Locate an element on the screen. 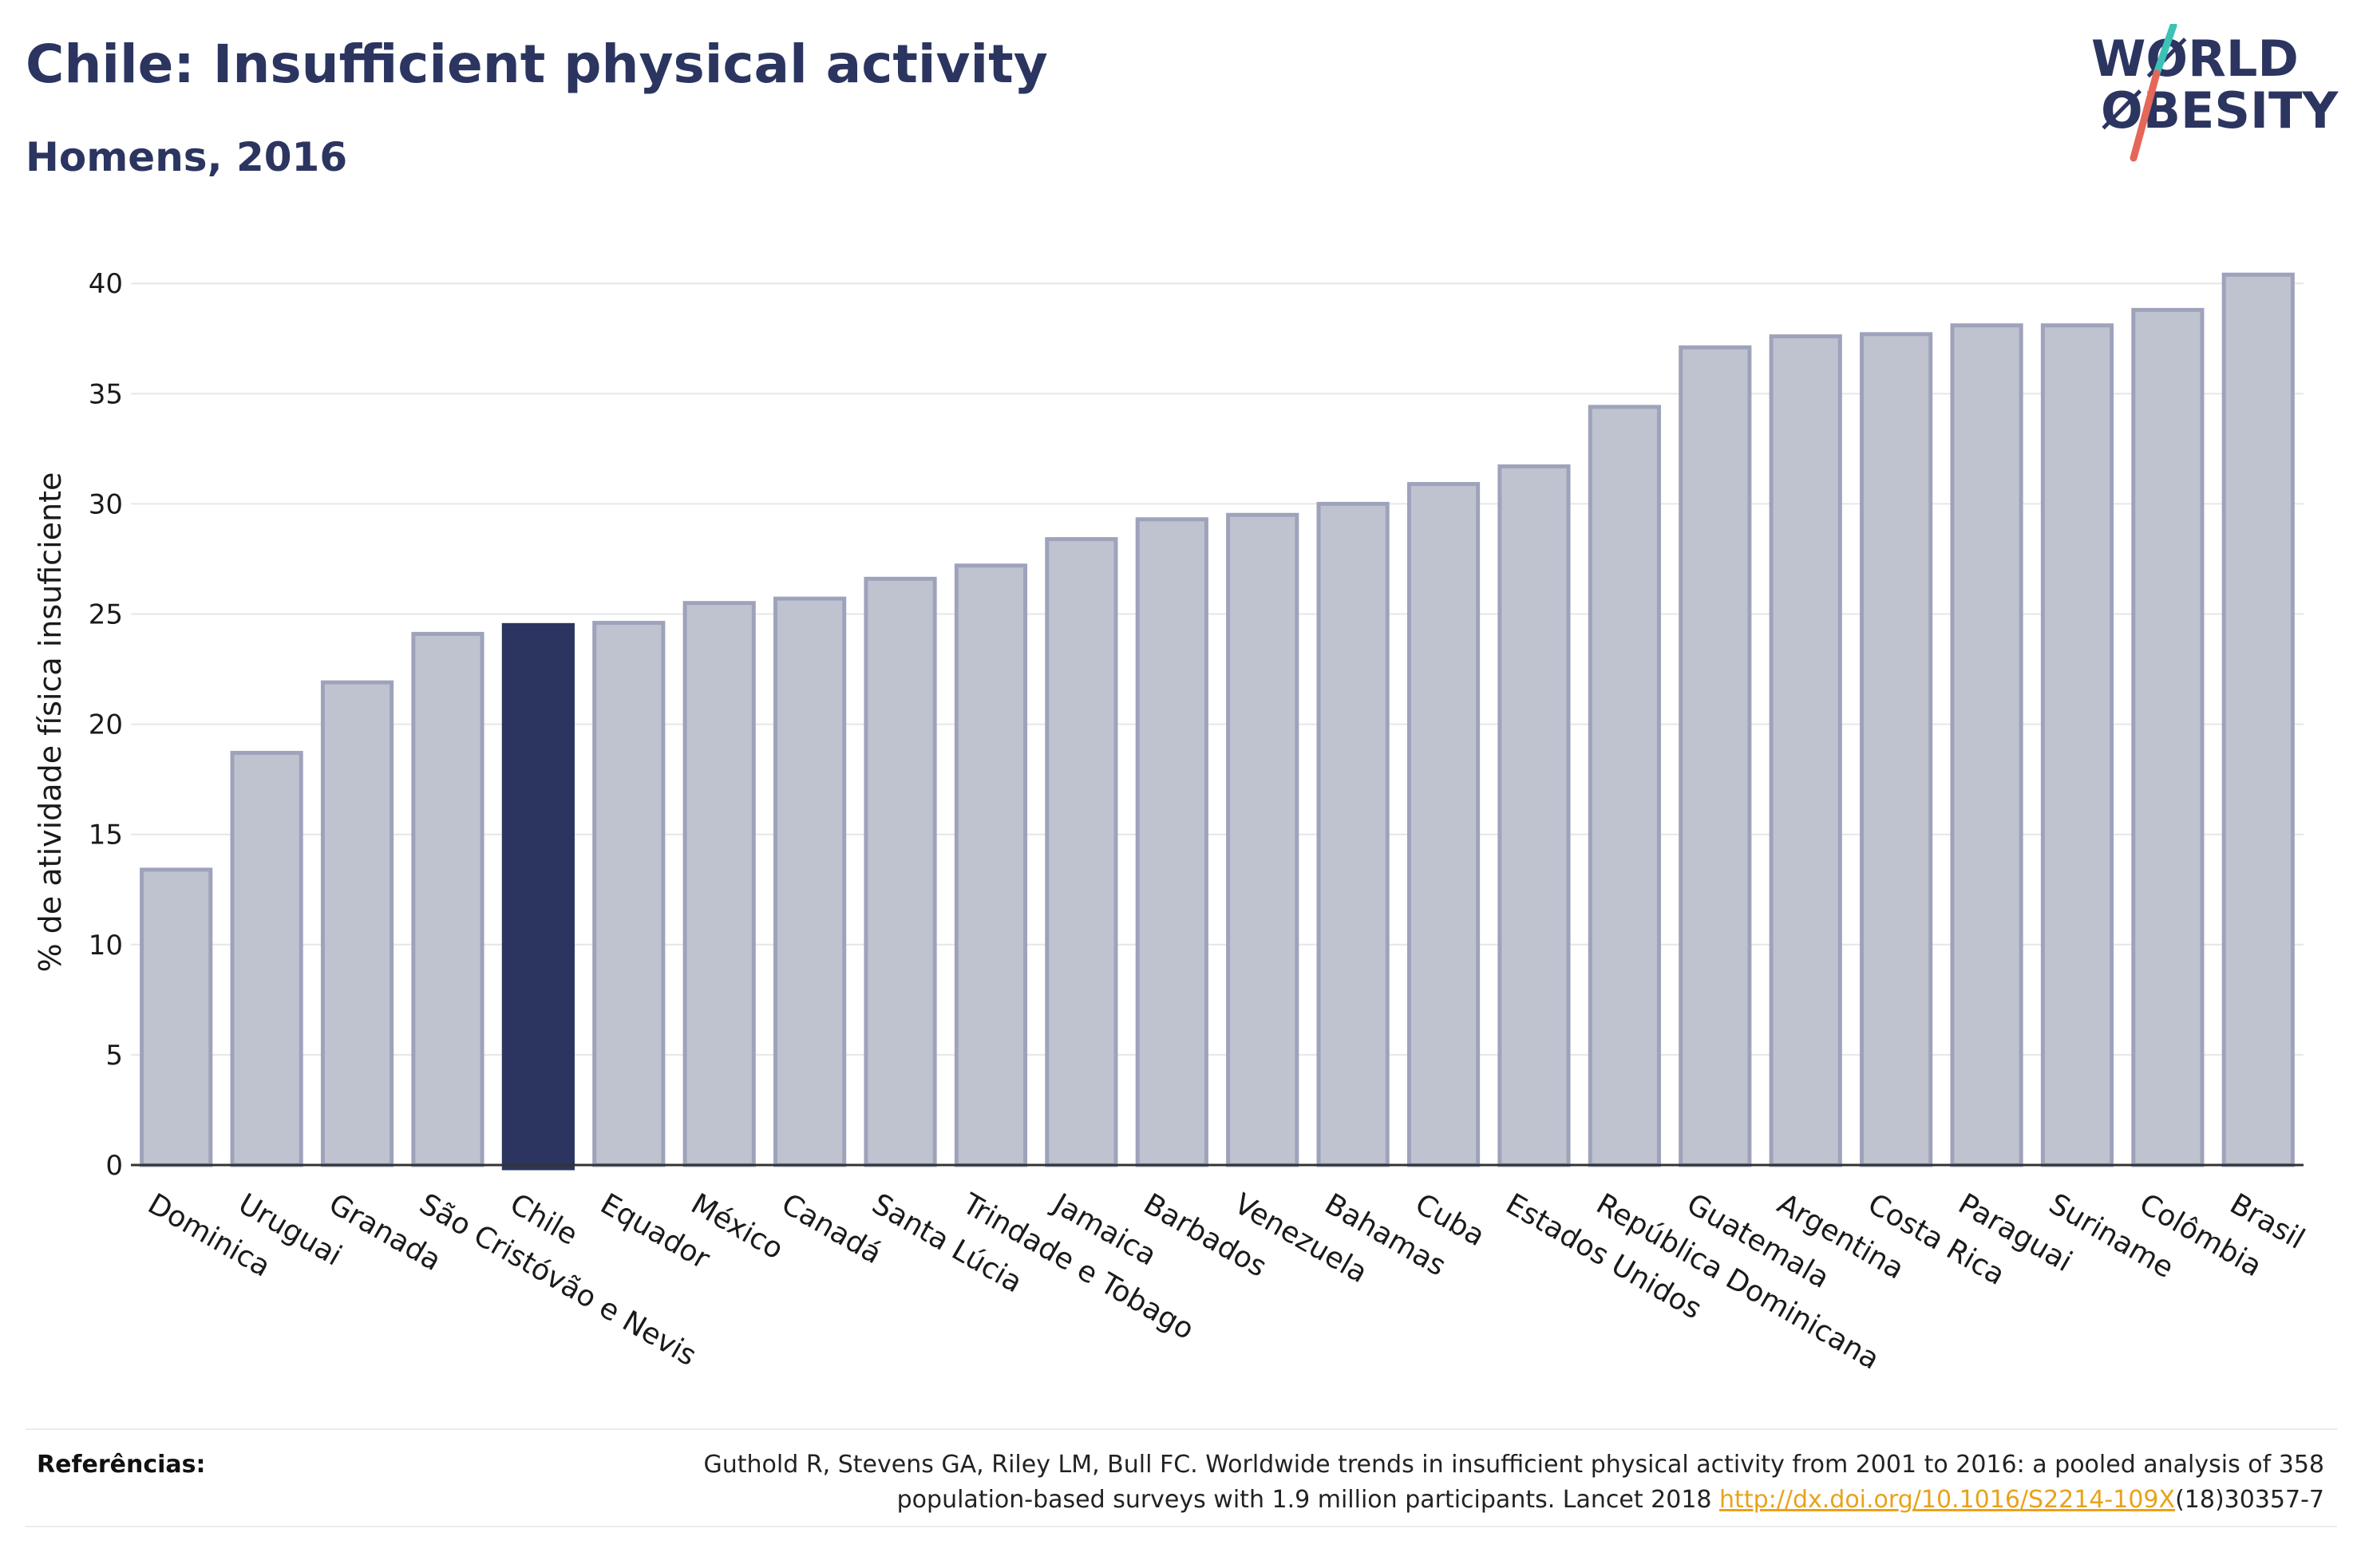 The height and width of the screenshot is (1568, 2361). footer-divider-bottom is located at coordinates (1181, 1526).